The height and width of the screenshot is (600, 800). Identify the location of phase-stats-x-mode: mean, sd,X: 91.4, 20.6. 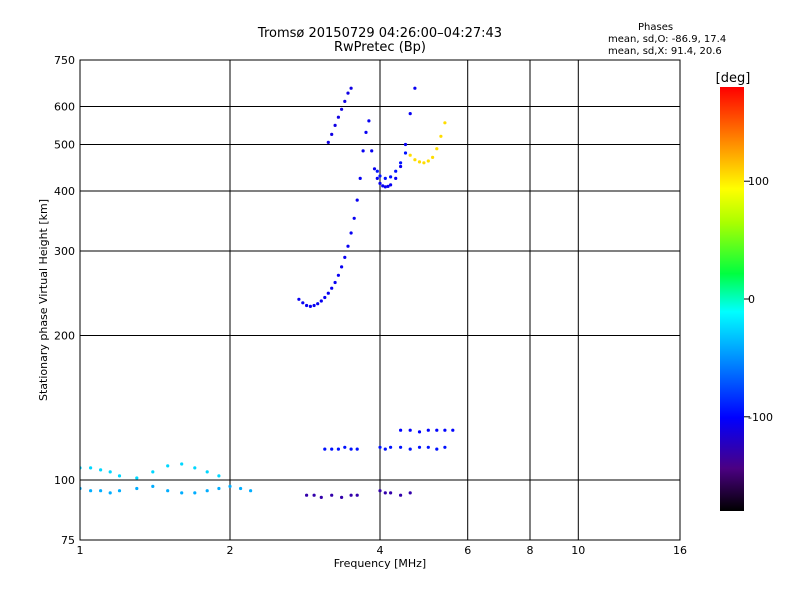
(665, 51).